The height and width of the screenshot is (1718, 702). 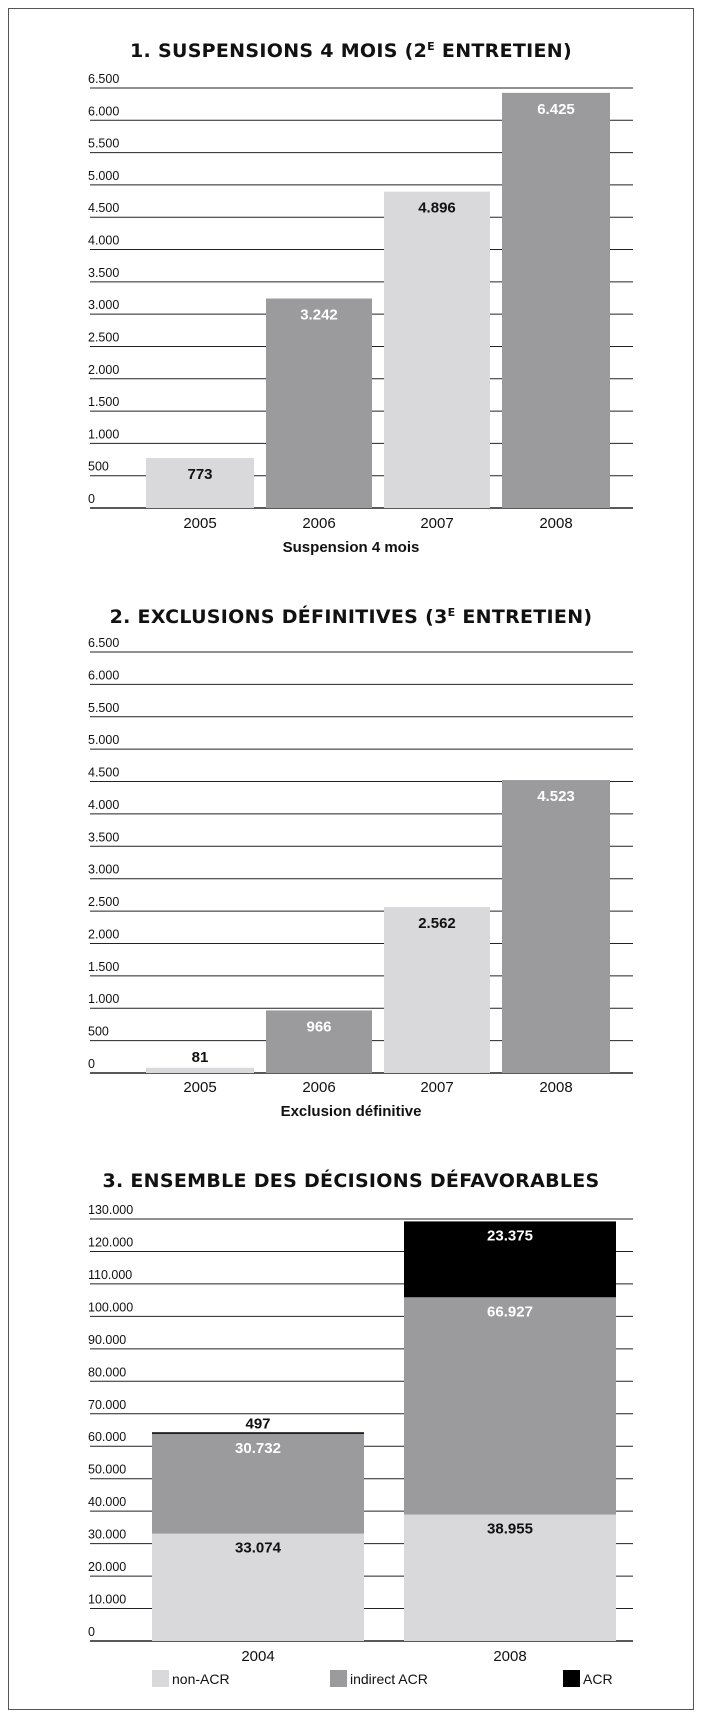 I want to click on bar-2004-non-ACR, so click(x=258, y=1587).